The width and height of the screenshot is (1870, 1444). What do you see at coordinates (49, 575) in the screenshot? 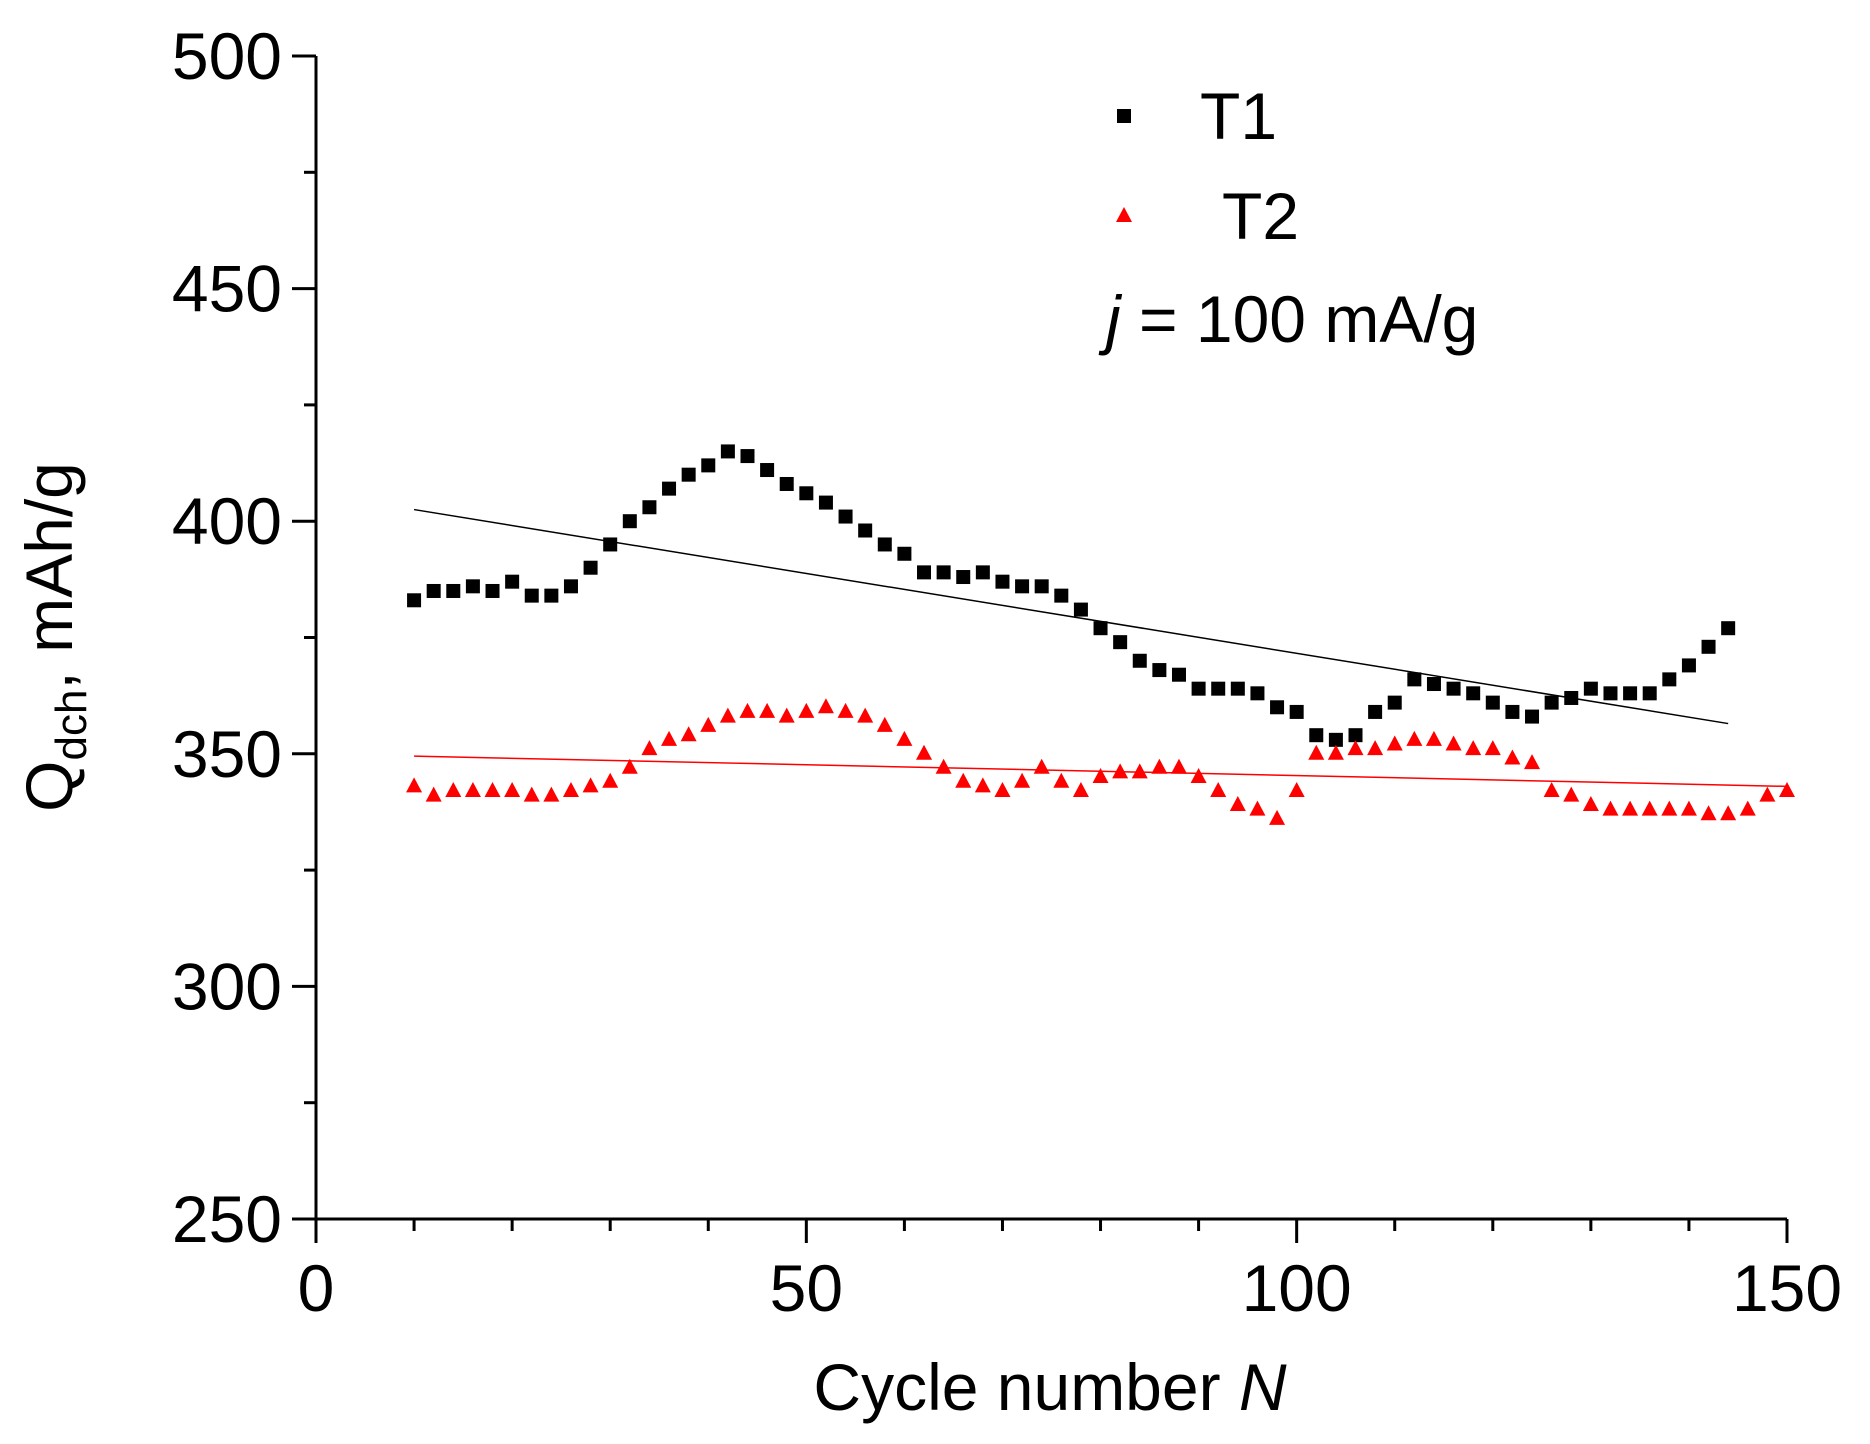
I see `y-label-unit: , mAh/g` at bounding box center [49, 575].